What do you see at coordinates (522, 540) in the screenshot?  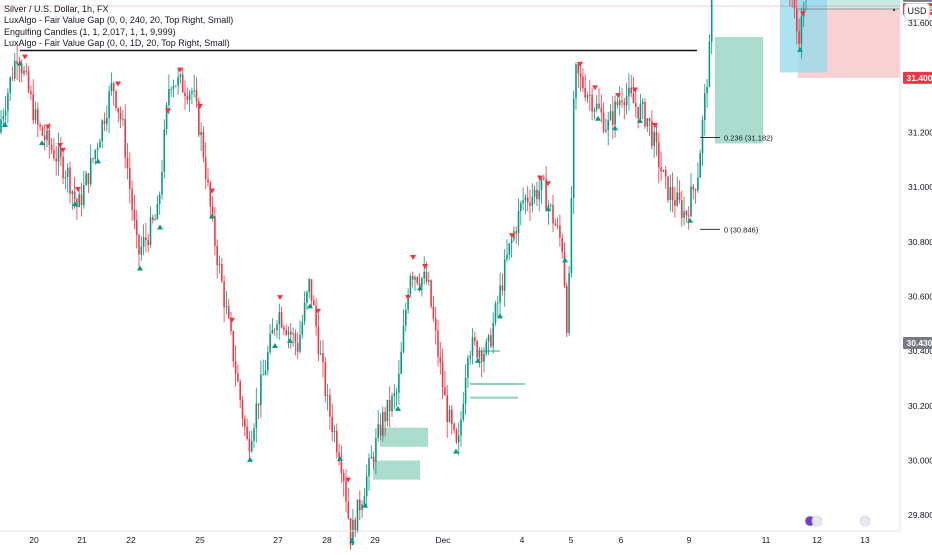 I see `time-tick-label: 4` at bounding box center [522, 540].